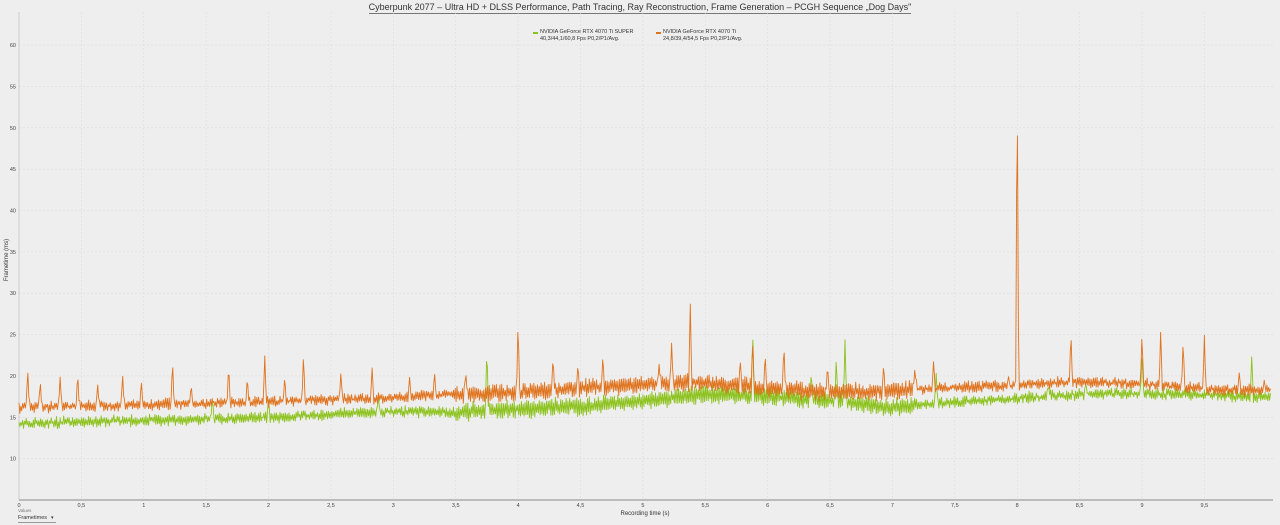 The height and width of the screenshot is (525, 1280). What do you see at coordinates (33, 518) in the screenshot?
I see `dropdown-value: Frametimes` at bounding box center [33, 518].